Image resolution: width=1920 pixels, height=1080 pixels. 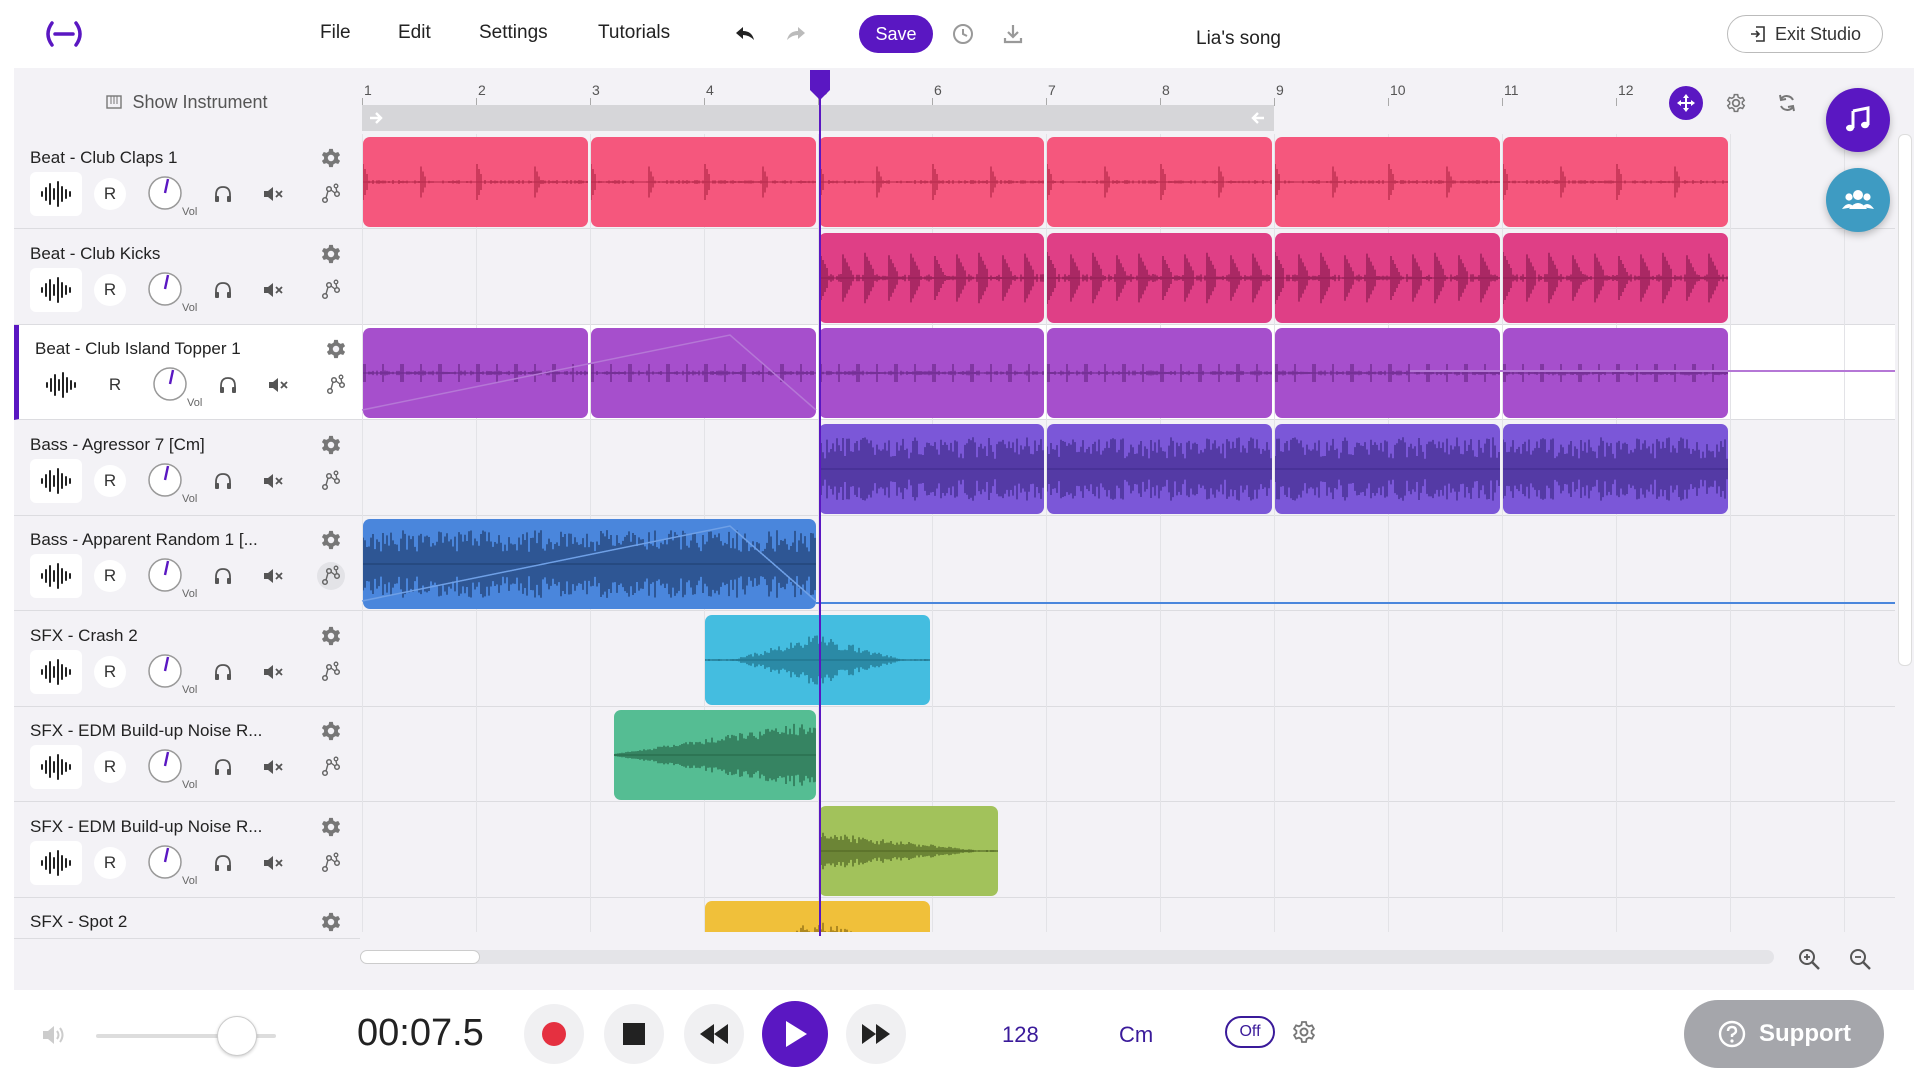 What do you see at coordinates (186, 1036) in the screenshot?
I see `master-volume-slider` at bounding box center [186, 1036].